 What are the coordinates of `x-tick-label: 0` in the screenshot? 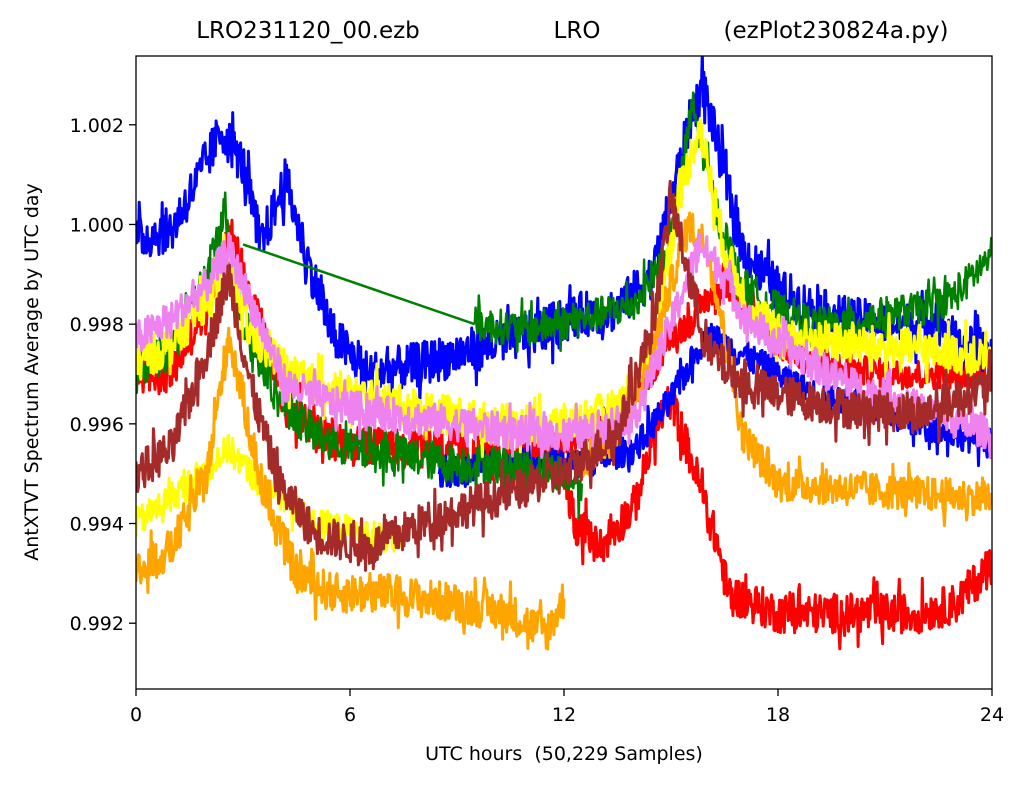 It's located at (136, 715).